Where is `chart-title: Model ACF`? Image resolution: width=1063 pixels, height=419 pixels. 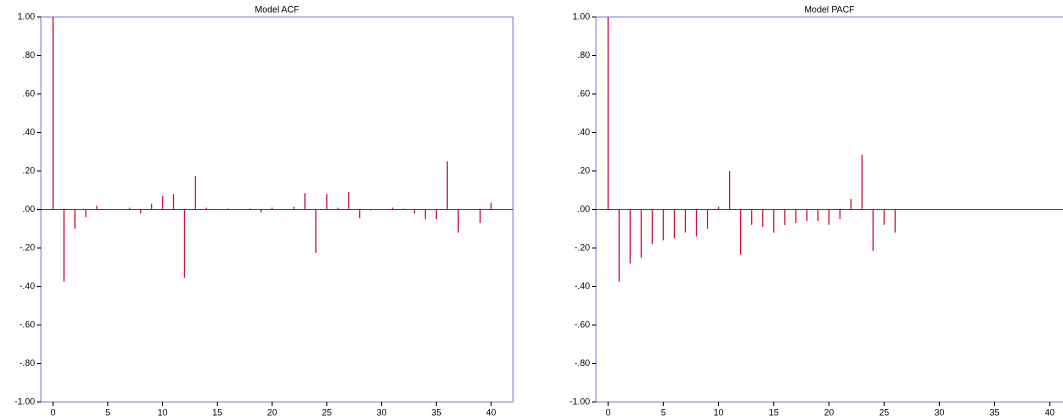
chart-title: Model ACF is located at coordinates (277, 9).